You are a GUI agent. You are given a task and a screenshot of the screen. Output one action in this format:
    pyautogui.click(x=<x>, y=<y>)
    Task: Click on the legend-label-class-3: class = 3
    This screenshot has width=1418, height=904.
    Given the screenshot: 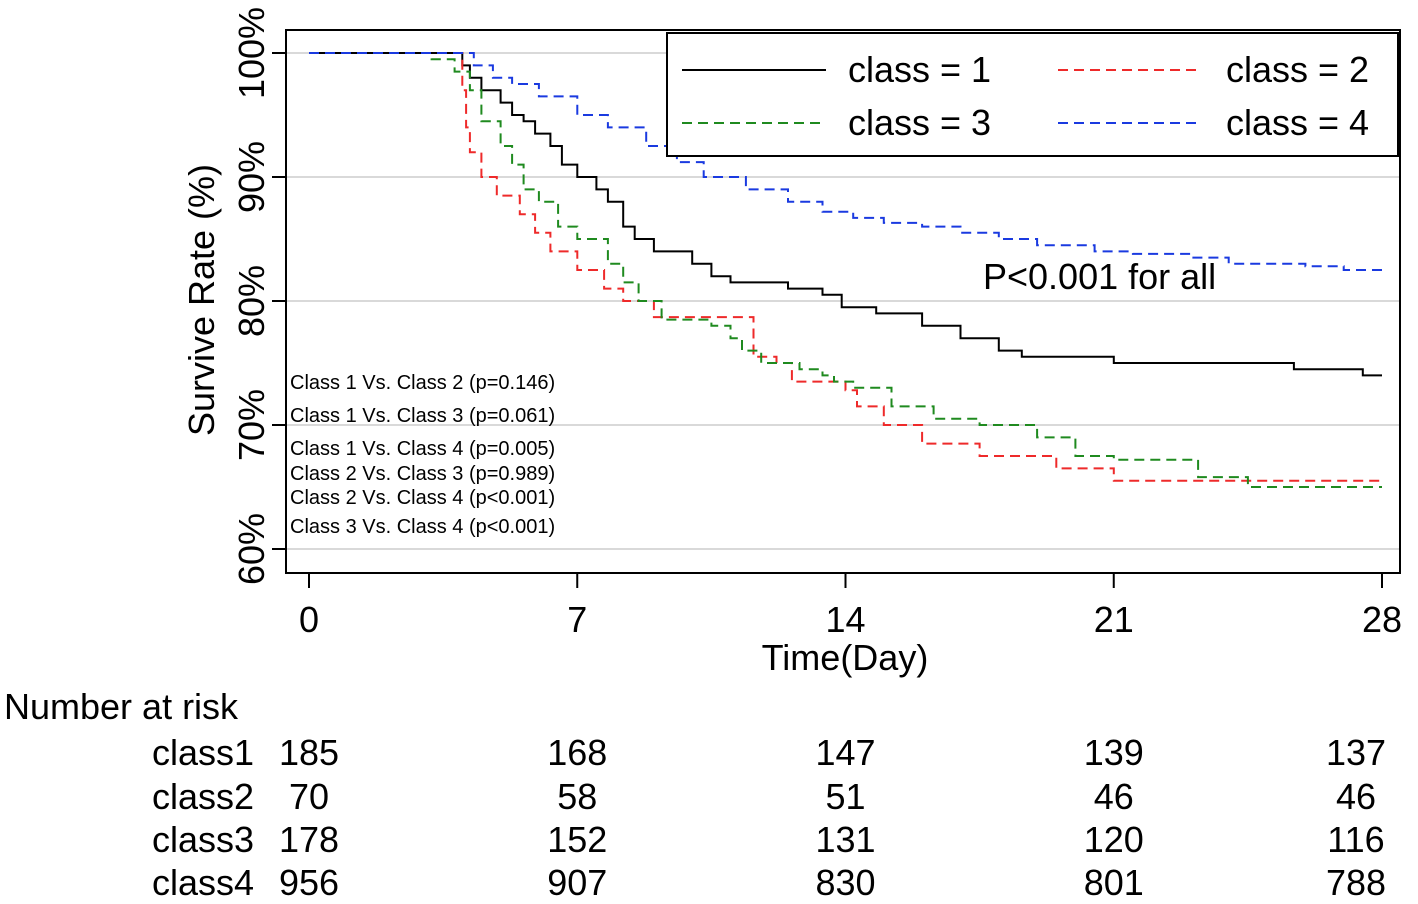 What is the action you would take?
    pyautogui.click(x=919, y=122)
    